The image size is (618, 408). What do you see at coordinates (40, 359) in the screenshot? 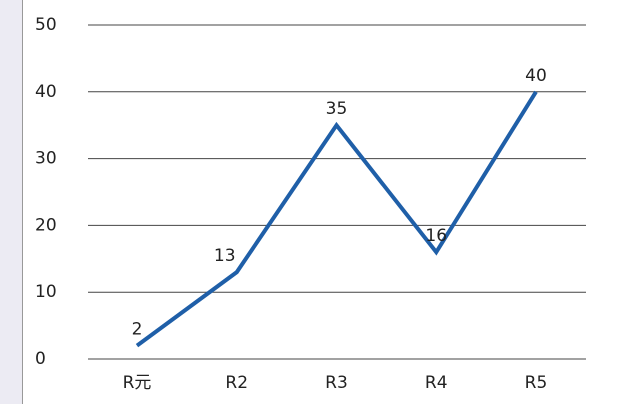
I see `y-tick-label: 0` at bounding box center [40, 359].